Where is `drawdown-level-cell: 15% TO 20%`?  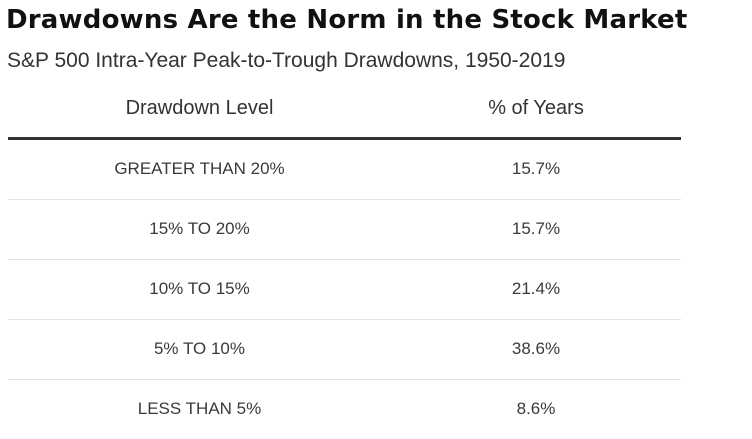 drawdown-level-cell: 15% TO 20% is located at coordinates (199, 228).